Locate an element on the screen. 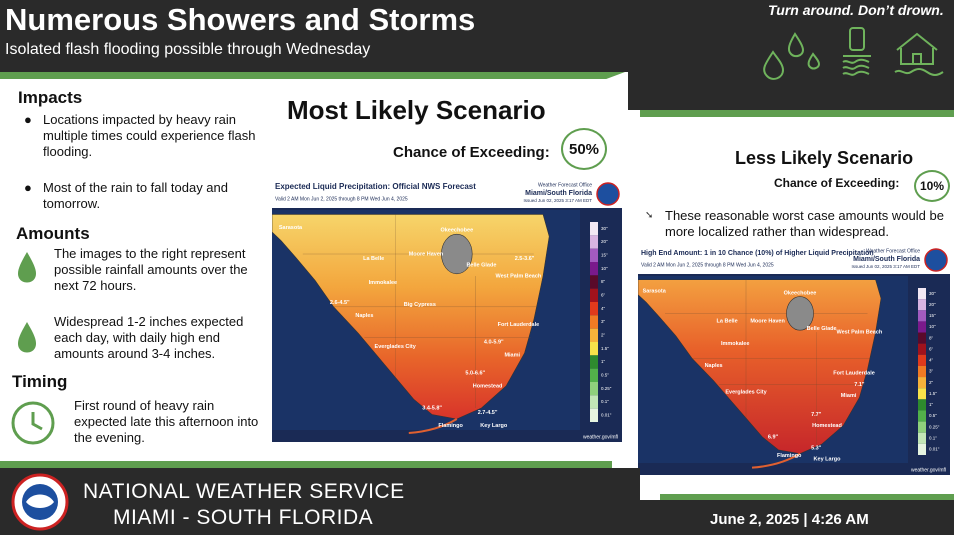  map-credit: weather.gov/mfl is located at coordinates (600, 437).